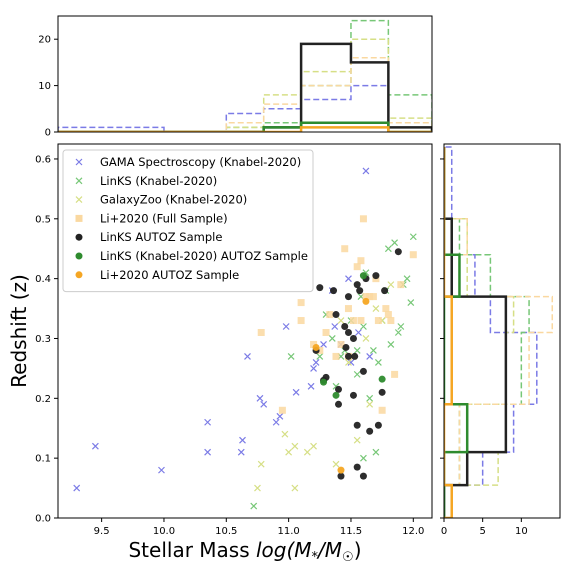  I want to click on x-tick-label: 9.5, so click(102, 531).